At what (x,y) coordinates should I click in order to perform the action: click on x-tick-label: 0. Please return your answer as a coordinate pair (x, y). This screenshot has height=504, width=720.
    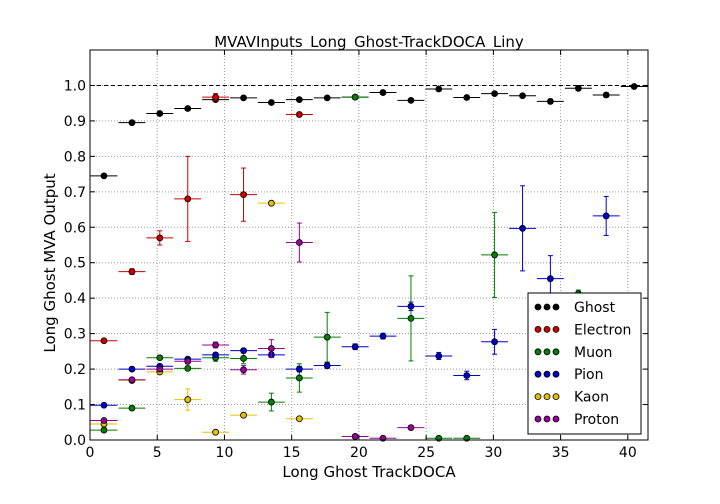
    Looking at the image, I should click on (90, 453).